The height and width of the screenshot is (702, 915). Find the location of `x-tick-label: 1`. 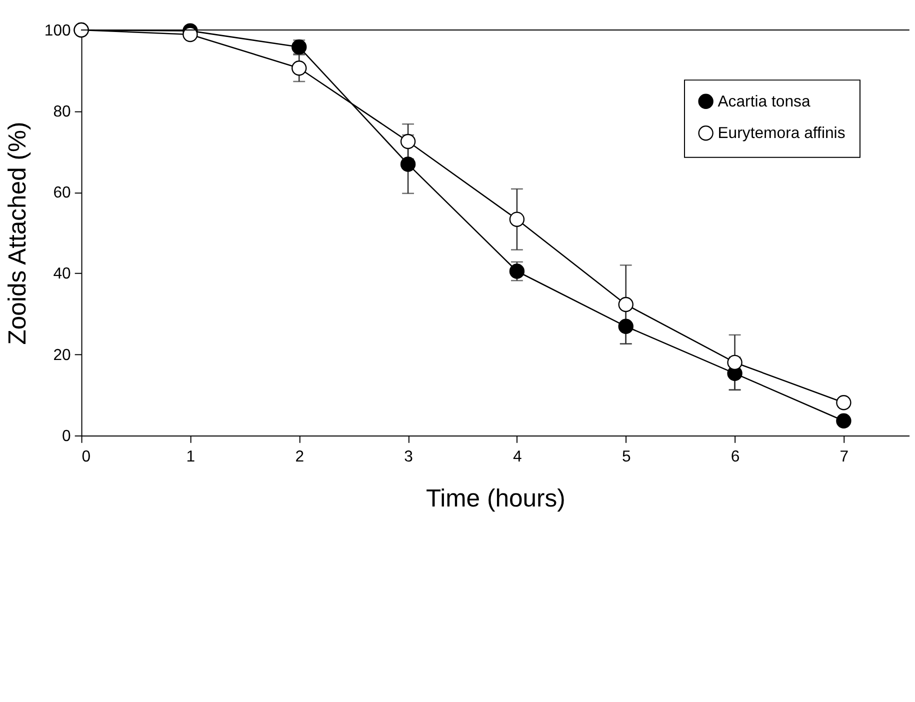

x-tick-label: 1 is located at coordinates (191, 457).